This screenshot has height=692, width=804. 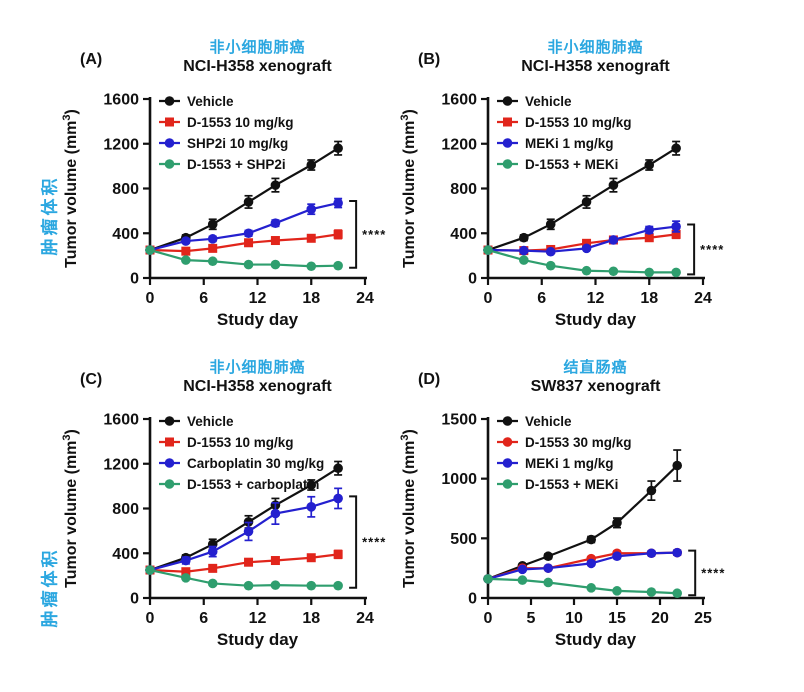 What do you see at coordinates (125, 509) in the screenshot?
I see `y-tick-label: 800` at bounding box center [125, 509].